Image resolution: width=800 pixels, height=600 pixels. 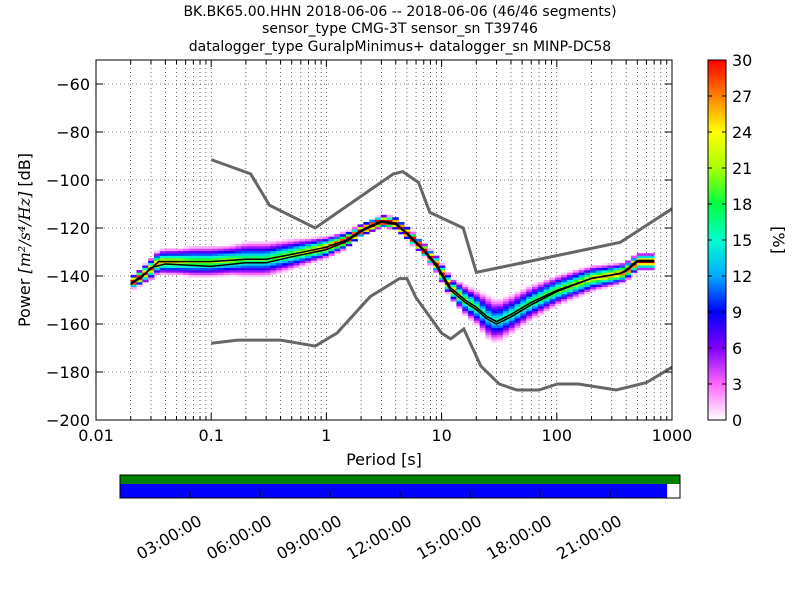 What do you see at coordinates (384, 459) in the screenshot?
I see `x-axis-label: Period [s]` at bounding box center [384, 459].